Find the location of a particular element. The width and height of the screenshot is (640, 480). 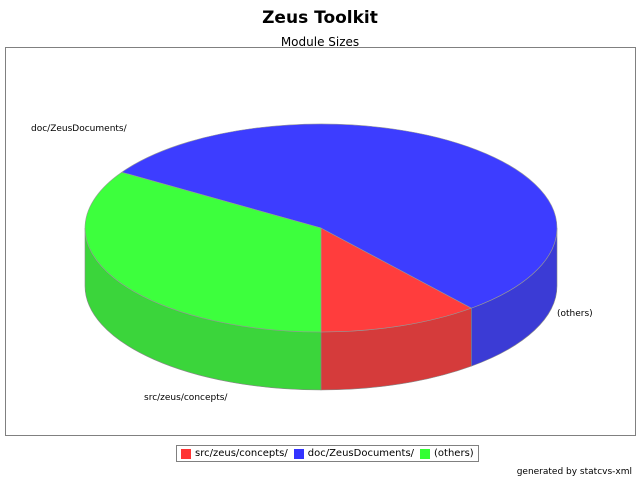

legend-item: src/zeus/concepts/ is located at coordinates (234, 453).